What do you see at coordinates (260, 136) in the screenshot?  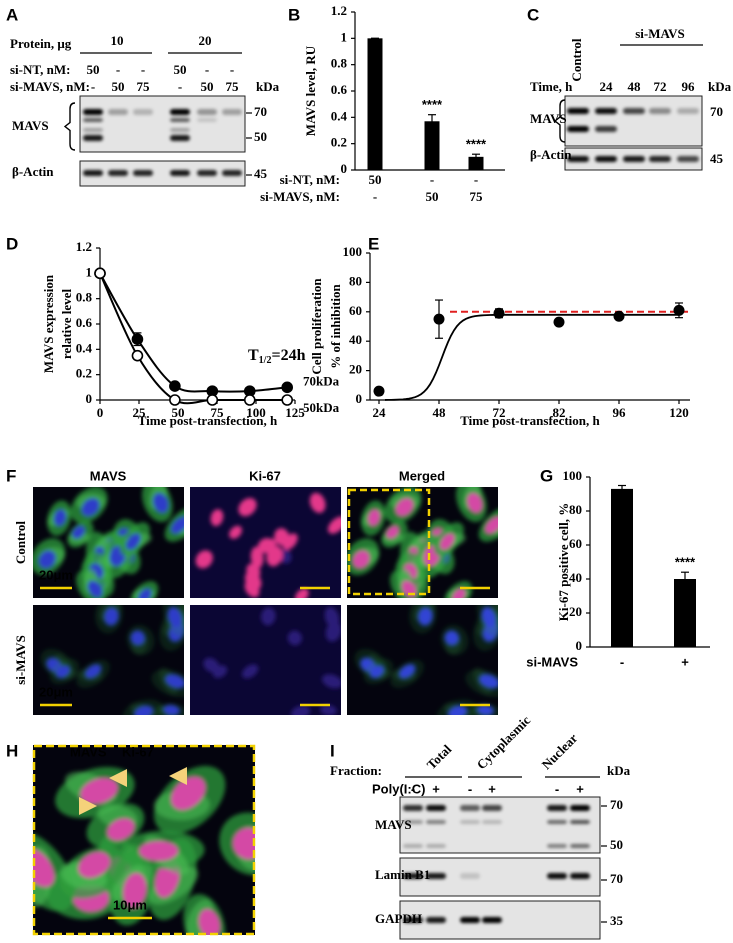 I see `kda-marker: 50` at bounding box center [260, 136].